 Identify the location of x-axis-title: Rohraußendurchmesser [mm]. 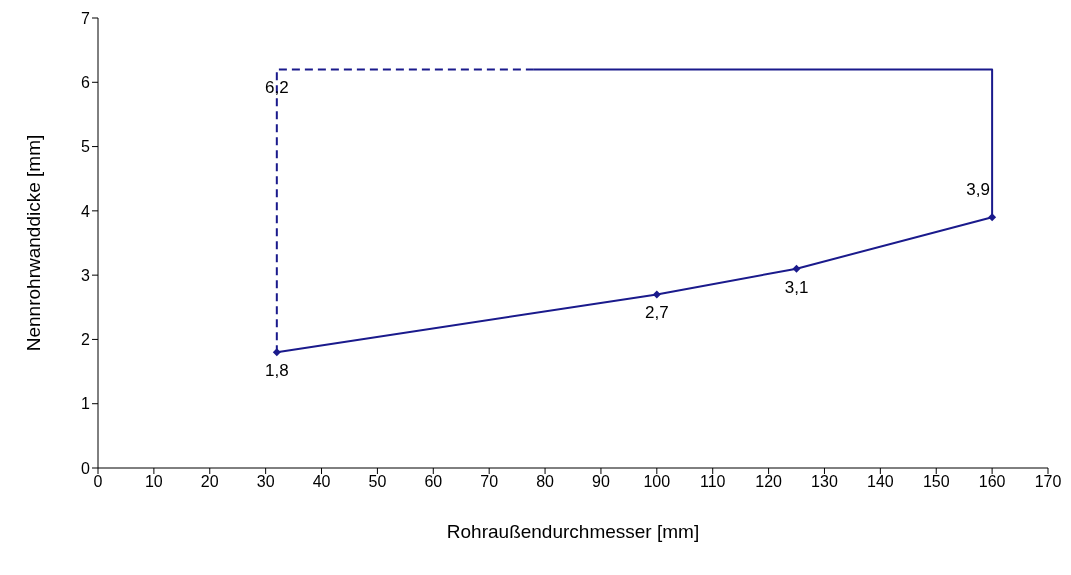
(573, 531).